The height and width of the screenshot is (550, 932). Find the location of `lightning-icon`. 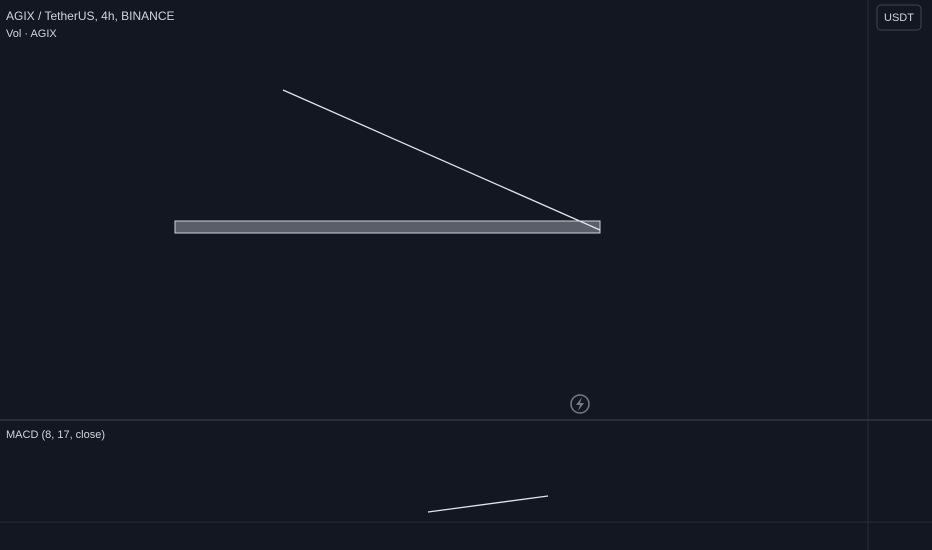

lightning-icon is located at coordinates (580, 404).